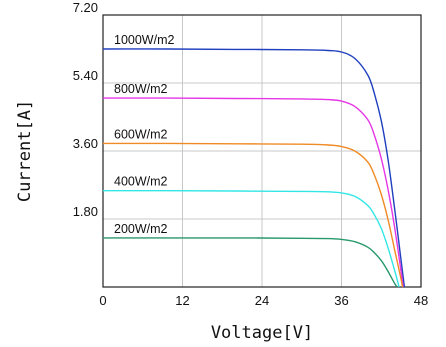 This screenshot has height=347, width=446. What do you see at coordinates (421, 300) in the screenshot?
I see `x-tick-label: 48` at bounding box center [421, 300].